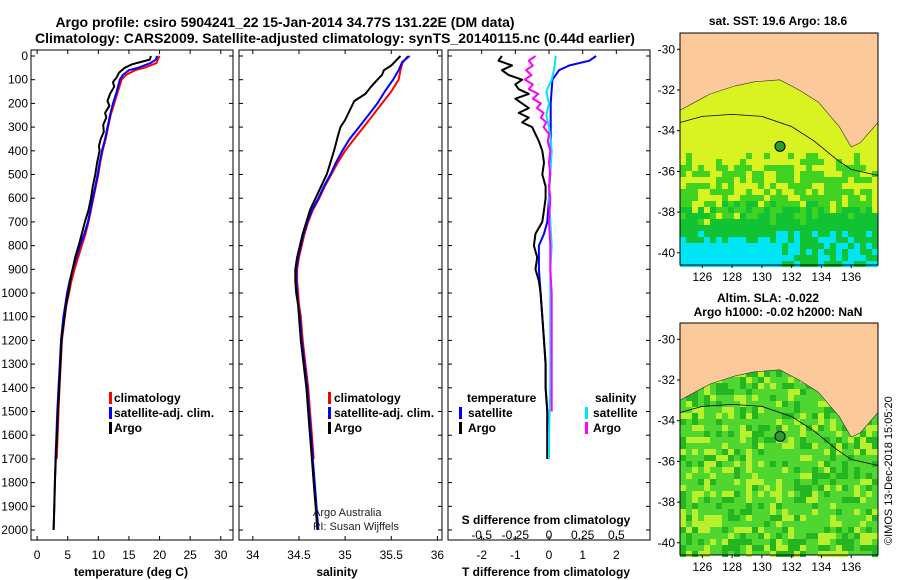 Image resolution: width=900 pixels, height=580 pixels. I want to click on y-tick-label: 900, so click(18, 269).